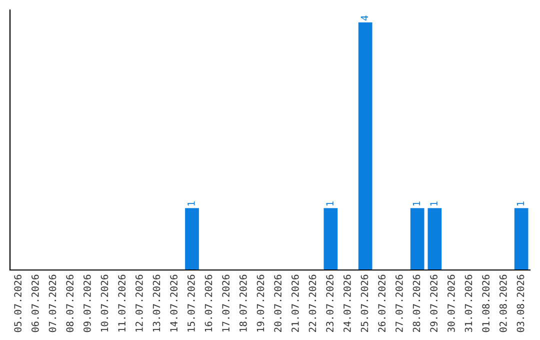  What do you see at coordinates (139, 303) in the screenshot?
I see `x-tick-label: 12.07.2026` at bounding box center [139, 303].